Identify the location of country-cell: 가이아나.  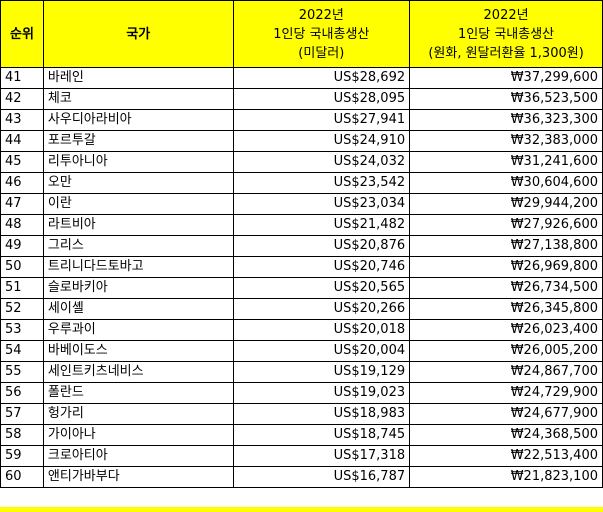
(138, 435).